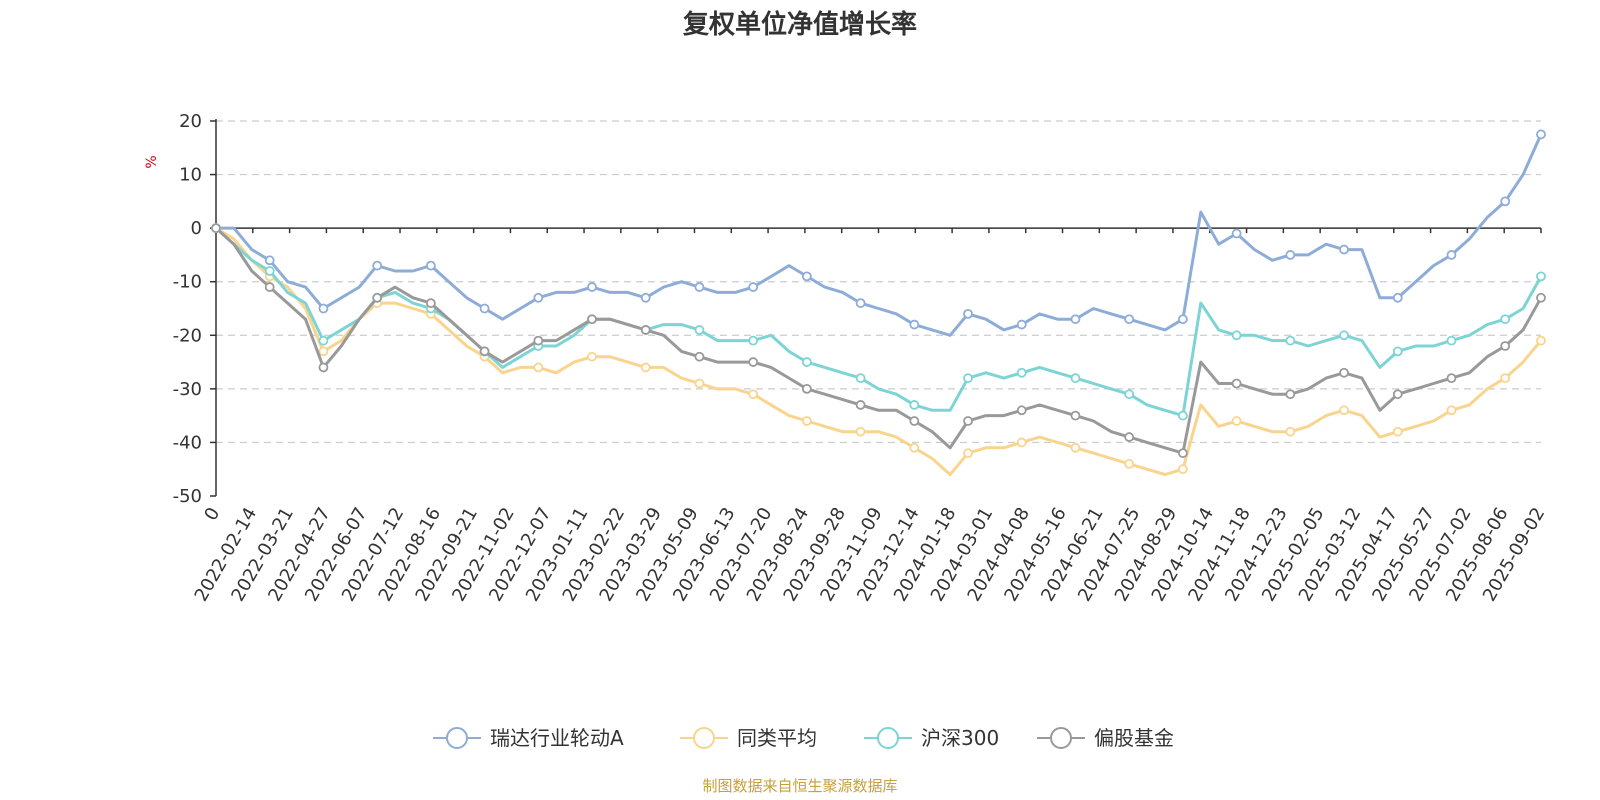  I want to click on legend-label: 同类平均, so click(777, 738).